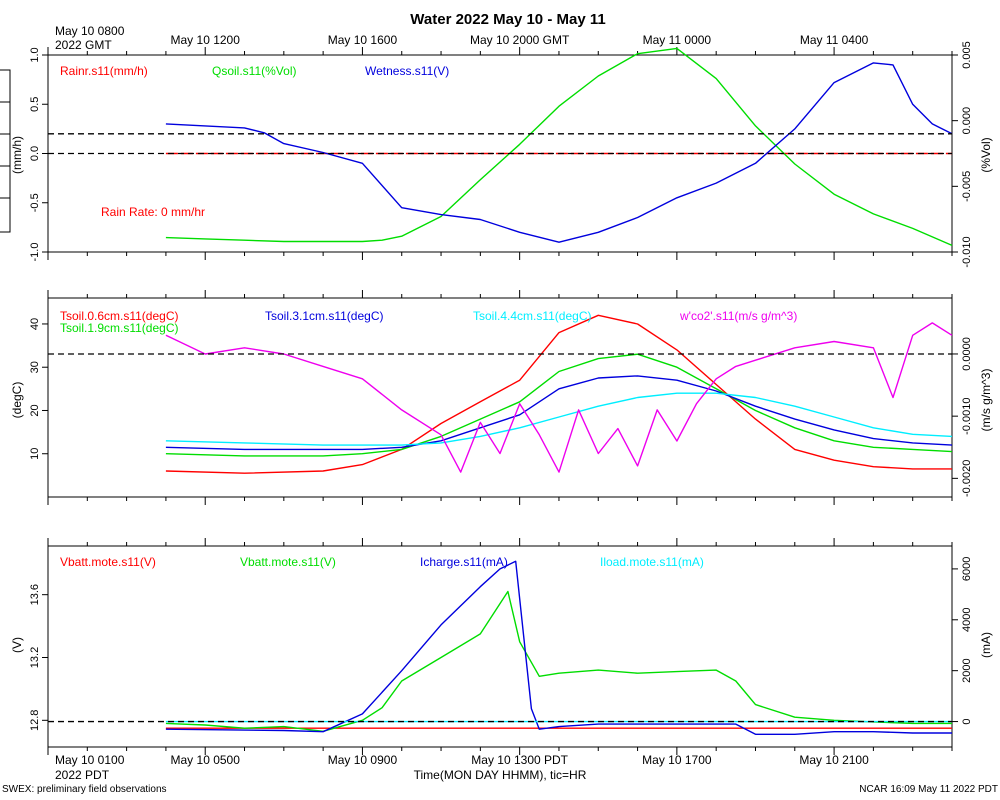 This screenshot has width=1000, height=800. I want to click on y-tick-label-left: 20, so click(35, 410).